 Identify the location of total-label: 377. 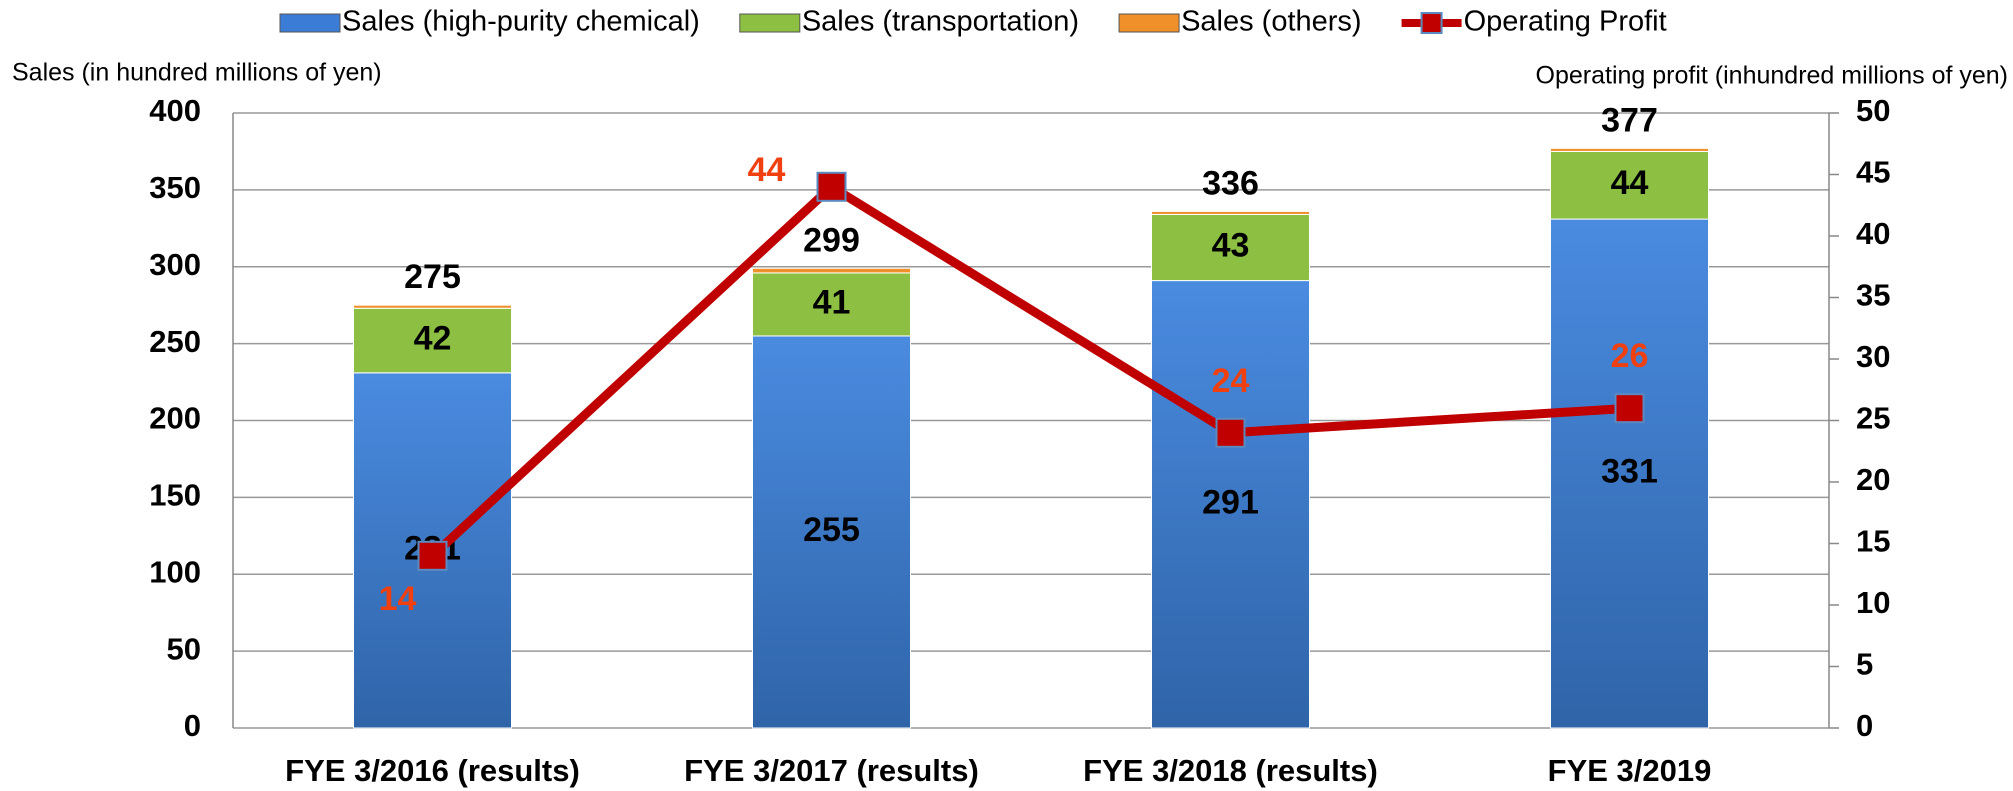
(1629, 120).